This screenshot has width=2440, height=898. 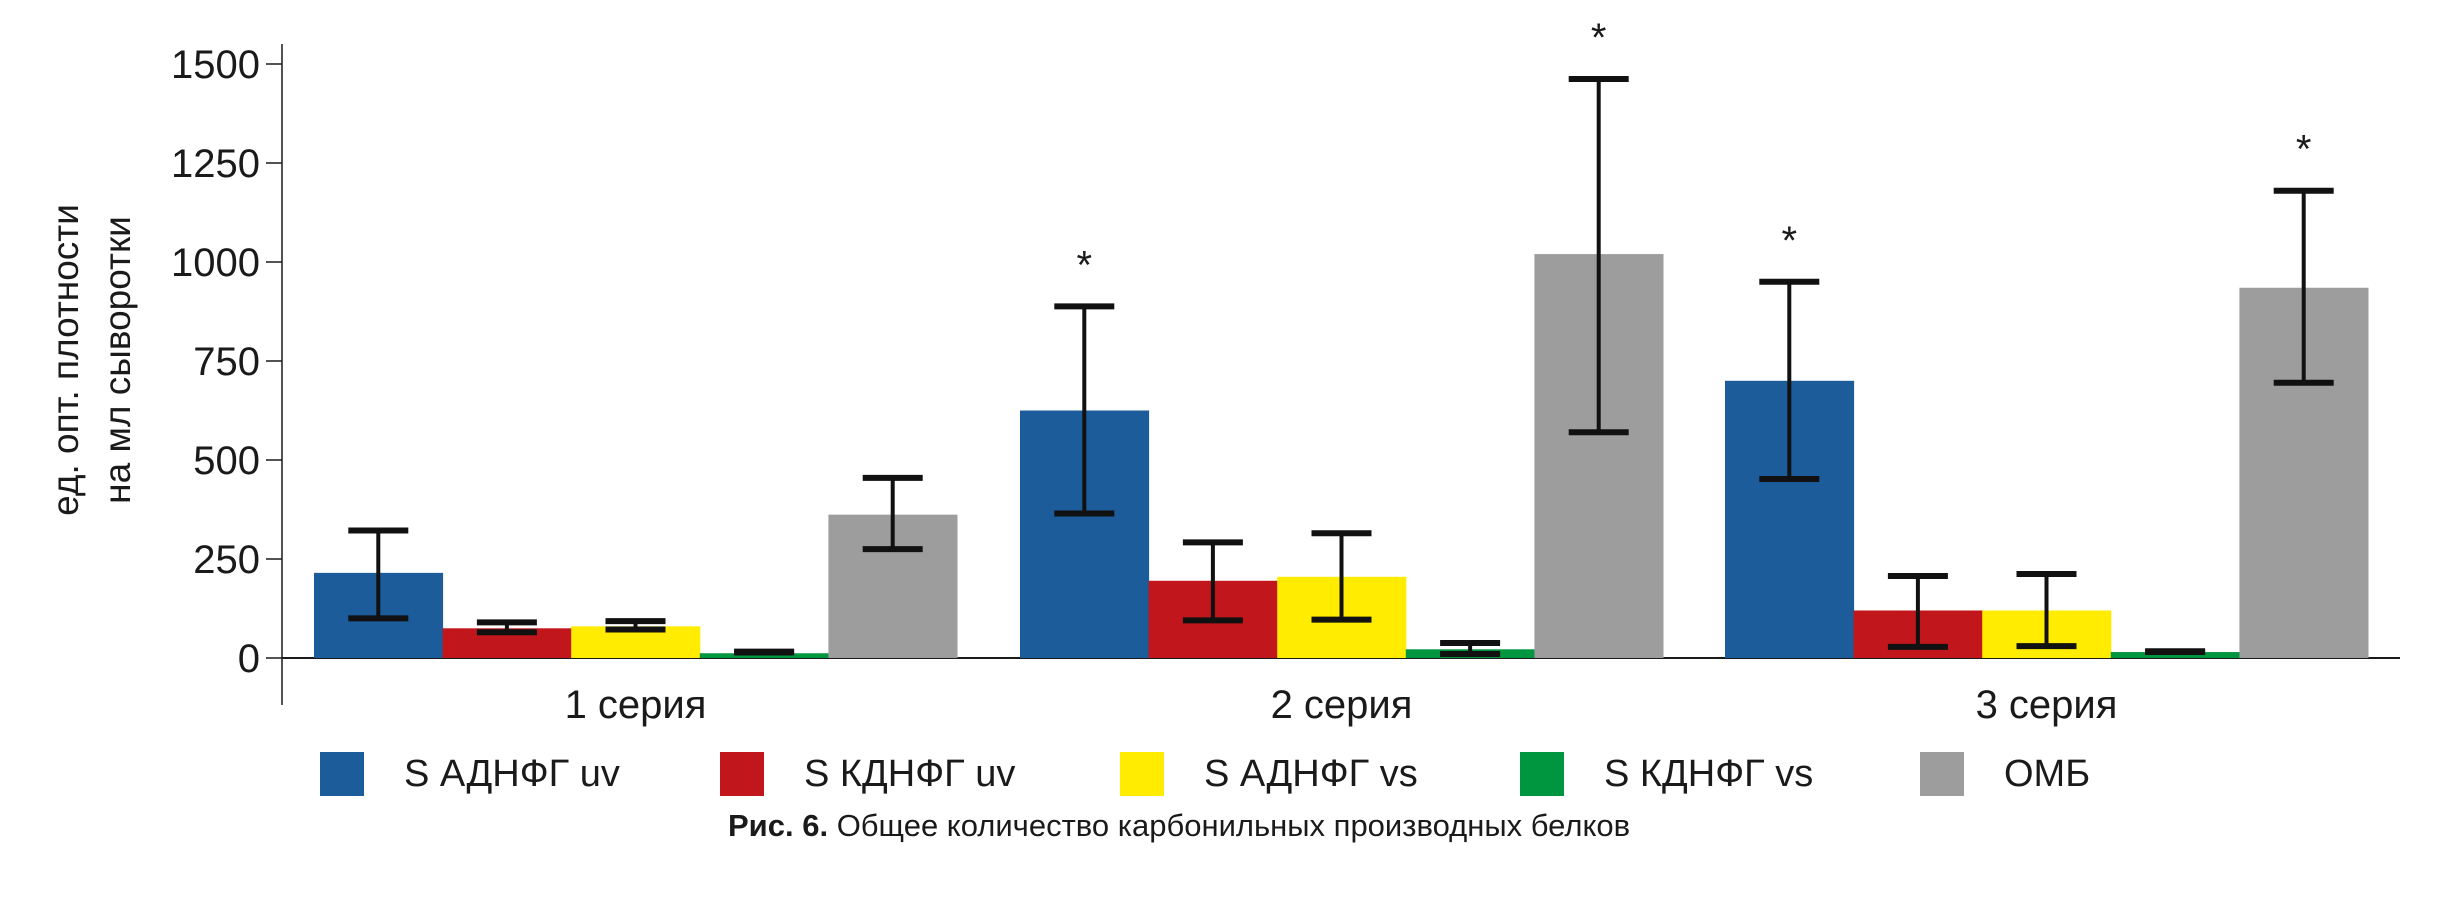 What do you see at coordinates (226, 461) in the screenshot?
I see `y-tick-label: 500` at bounding box center [226, 461].